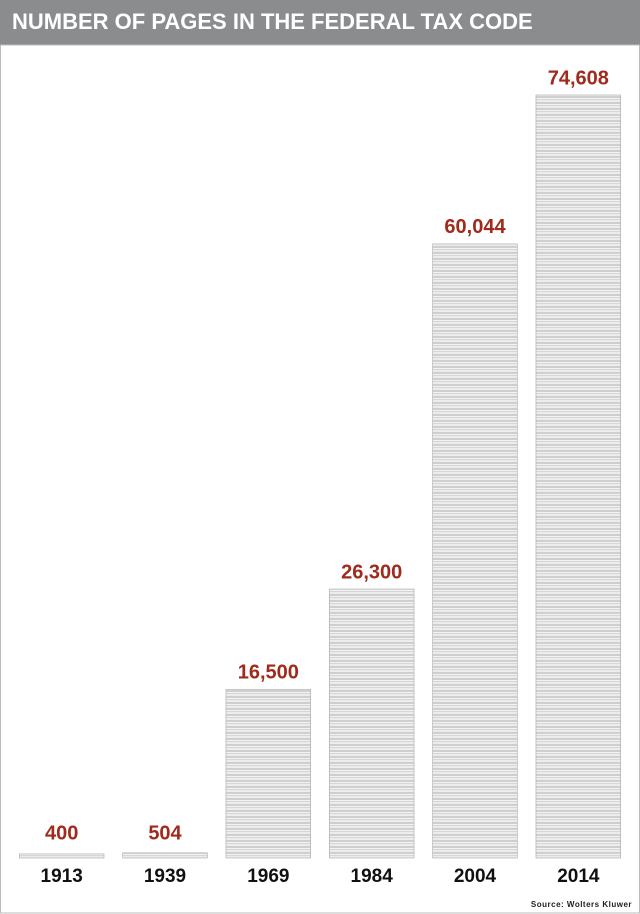 The image size is (640, 914). I want to click on value-label: 74,608, so click(578, 78).